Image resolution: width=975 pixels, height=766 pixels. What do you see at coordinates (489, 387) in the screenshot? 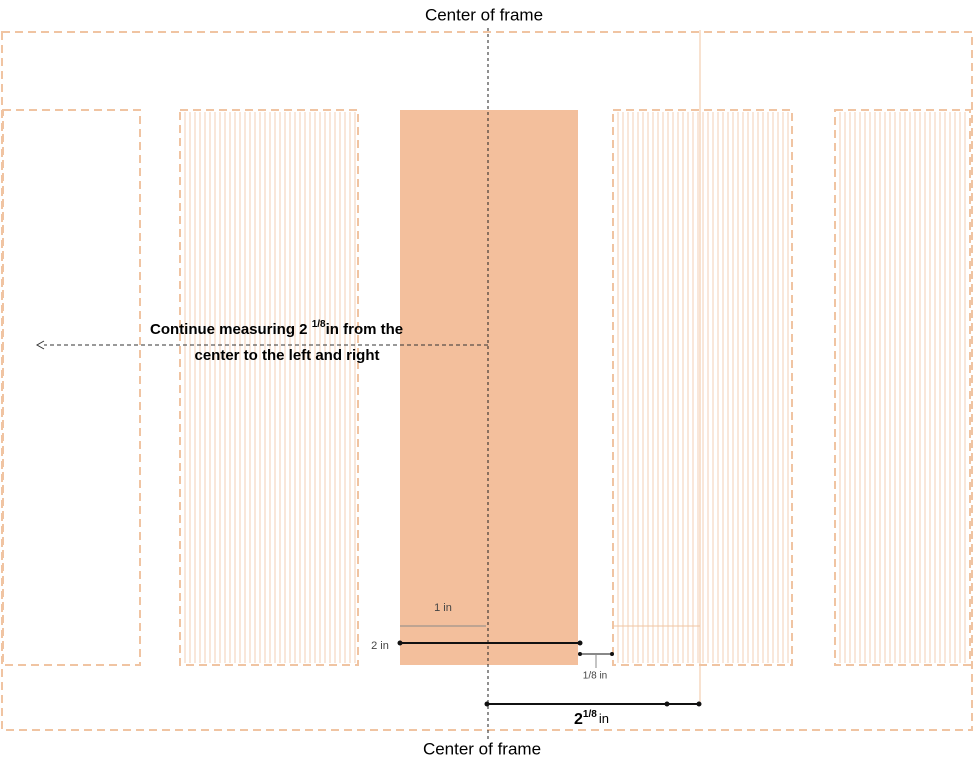
I see `center-board` at bounding box center [489, 387].